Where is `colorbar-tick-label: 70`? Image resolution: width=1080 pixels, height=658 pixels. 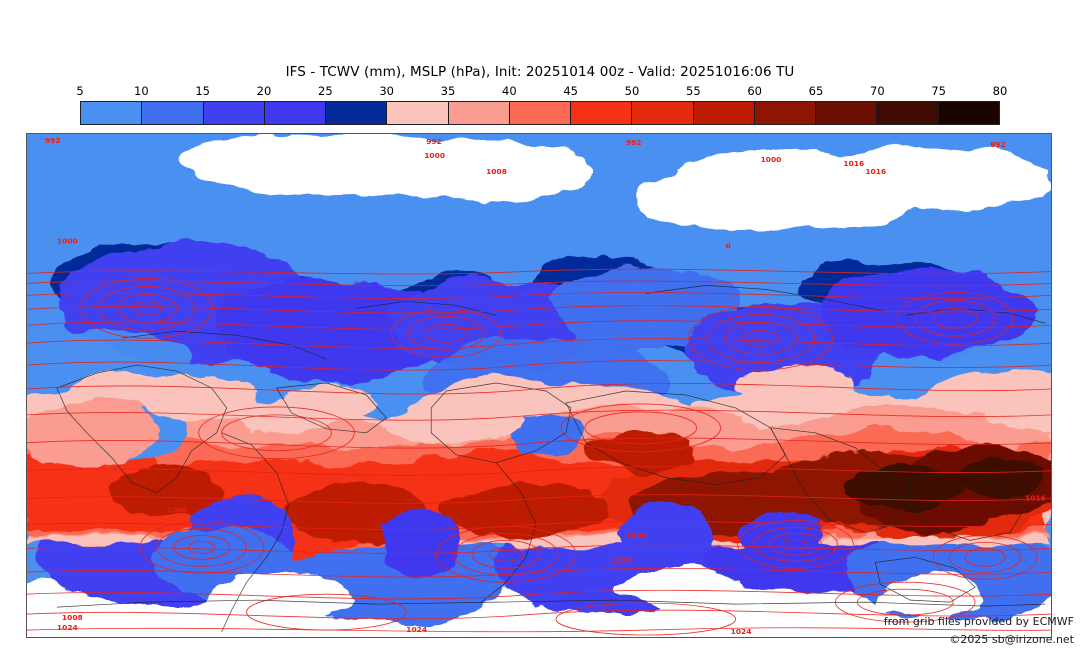 colorbar-tick-label: 70 is located at coordinates (877, 91).